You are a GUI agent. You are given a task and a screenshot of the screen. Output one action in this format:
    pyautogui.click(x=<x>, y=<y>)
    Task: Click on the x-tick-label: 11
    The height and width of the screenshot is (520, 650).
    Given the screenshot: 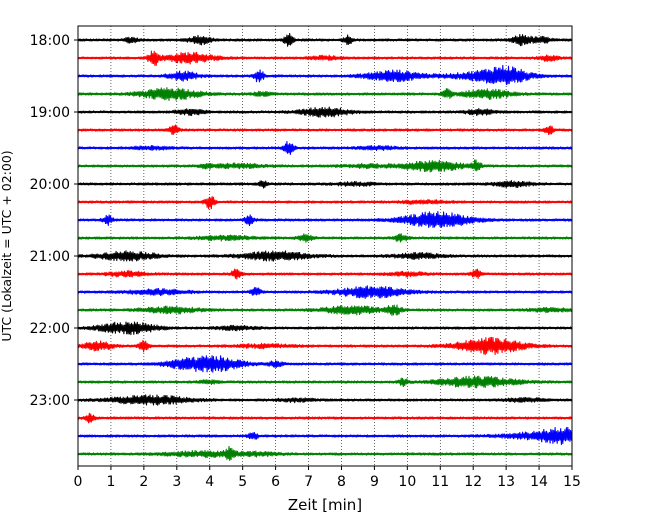 What is the action you would take?
    pyautogui.click(x=440, y=482)
    